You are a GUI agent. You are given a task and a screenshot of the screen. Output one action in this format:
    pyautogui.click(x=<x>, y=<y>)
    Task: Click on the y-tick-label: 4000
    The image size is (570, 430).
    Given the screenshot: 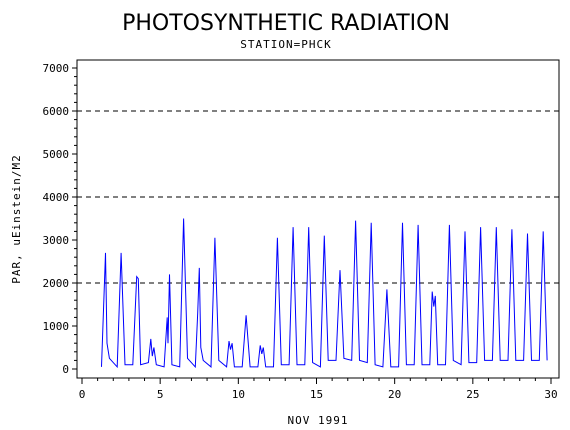 What is the action you would take?
    pyautogui.click(x=56, y=197)
    